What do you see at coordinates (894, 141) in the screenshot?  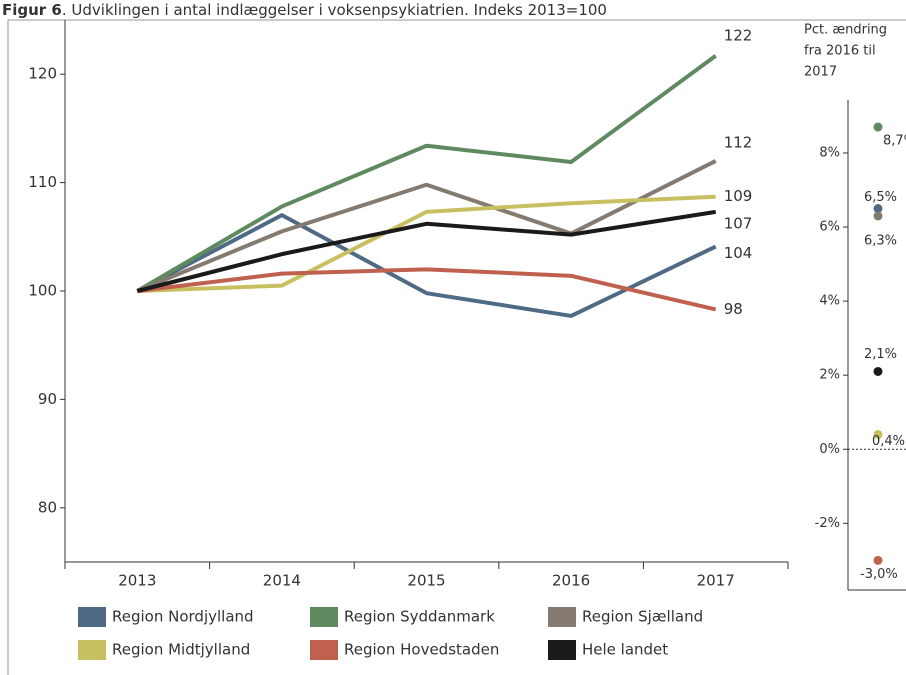 I see `data-label: 8,7%` at bounding box center [894, 141].